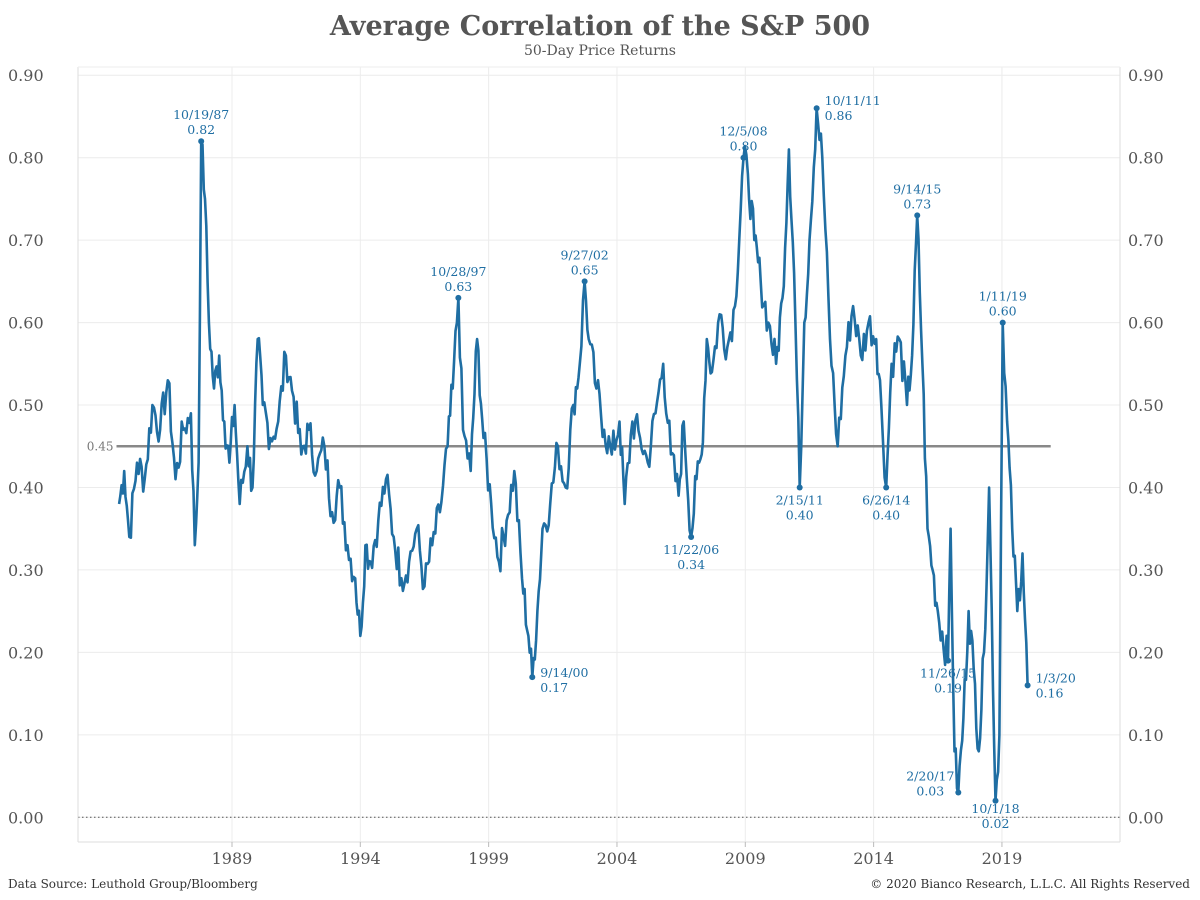 Image resolution: width=1200 pixels, height=900 pixels. I want to click on annotation-value: 0.73, so click(917, 203).